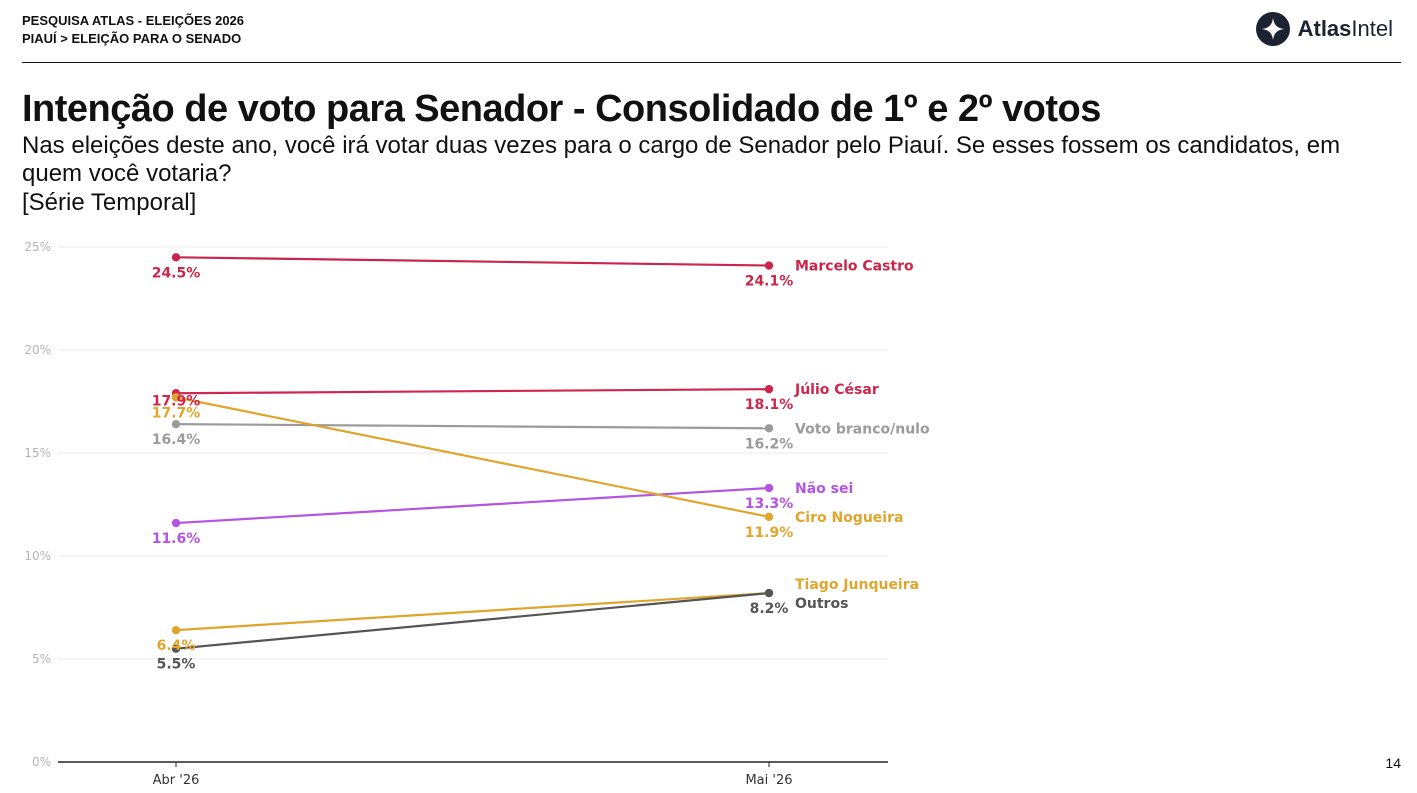 The width and height of the screenshot is (1417, 793). I want to click on y-tick-label: 20%, so click(37, 350).